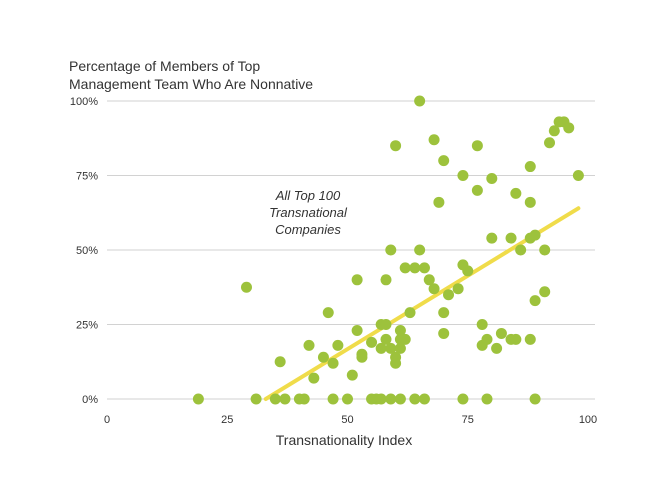 The height and width of the screenshot is (501, 650). I want to click on y-tick-label: 100%, so click(84, 102).